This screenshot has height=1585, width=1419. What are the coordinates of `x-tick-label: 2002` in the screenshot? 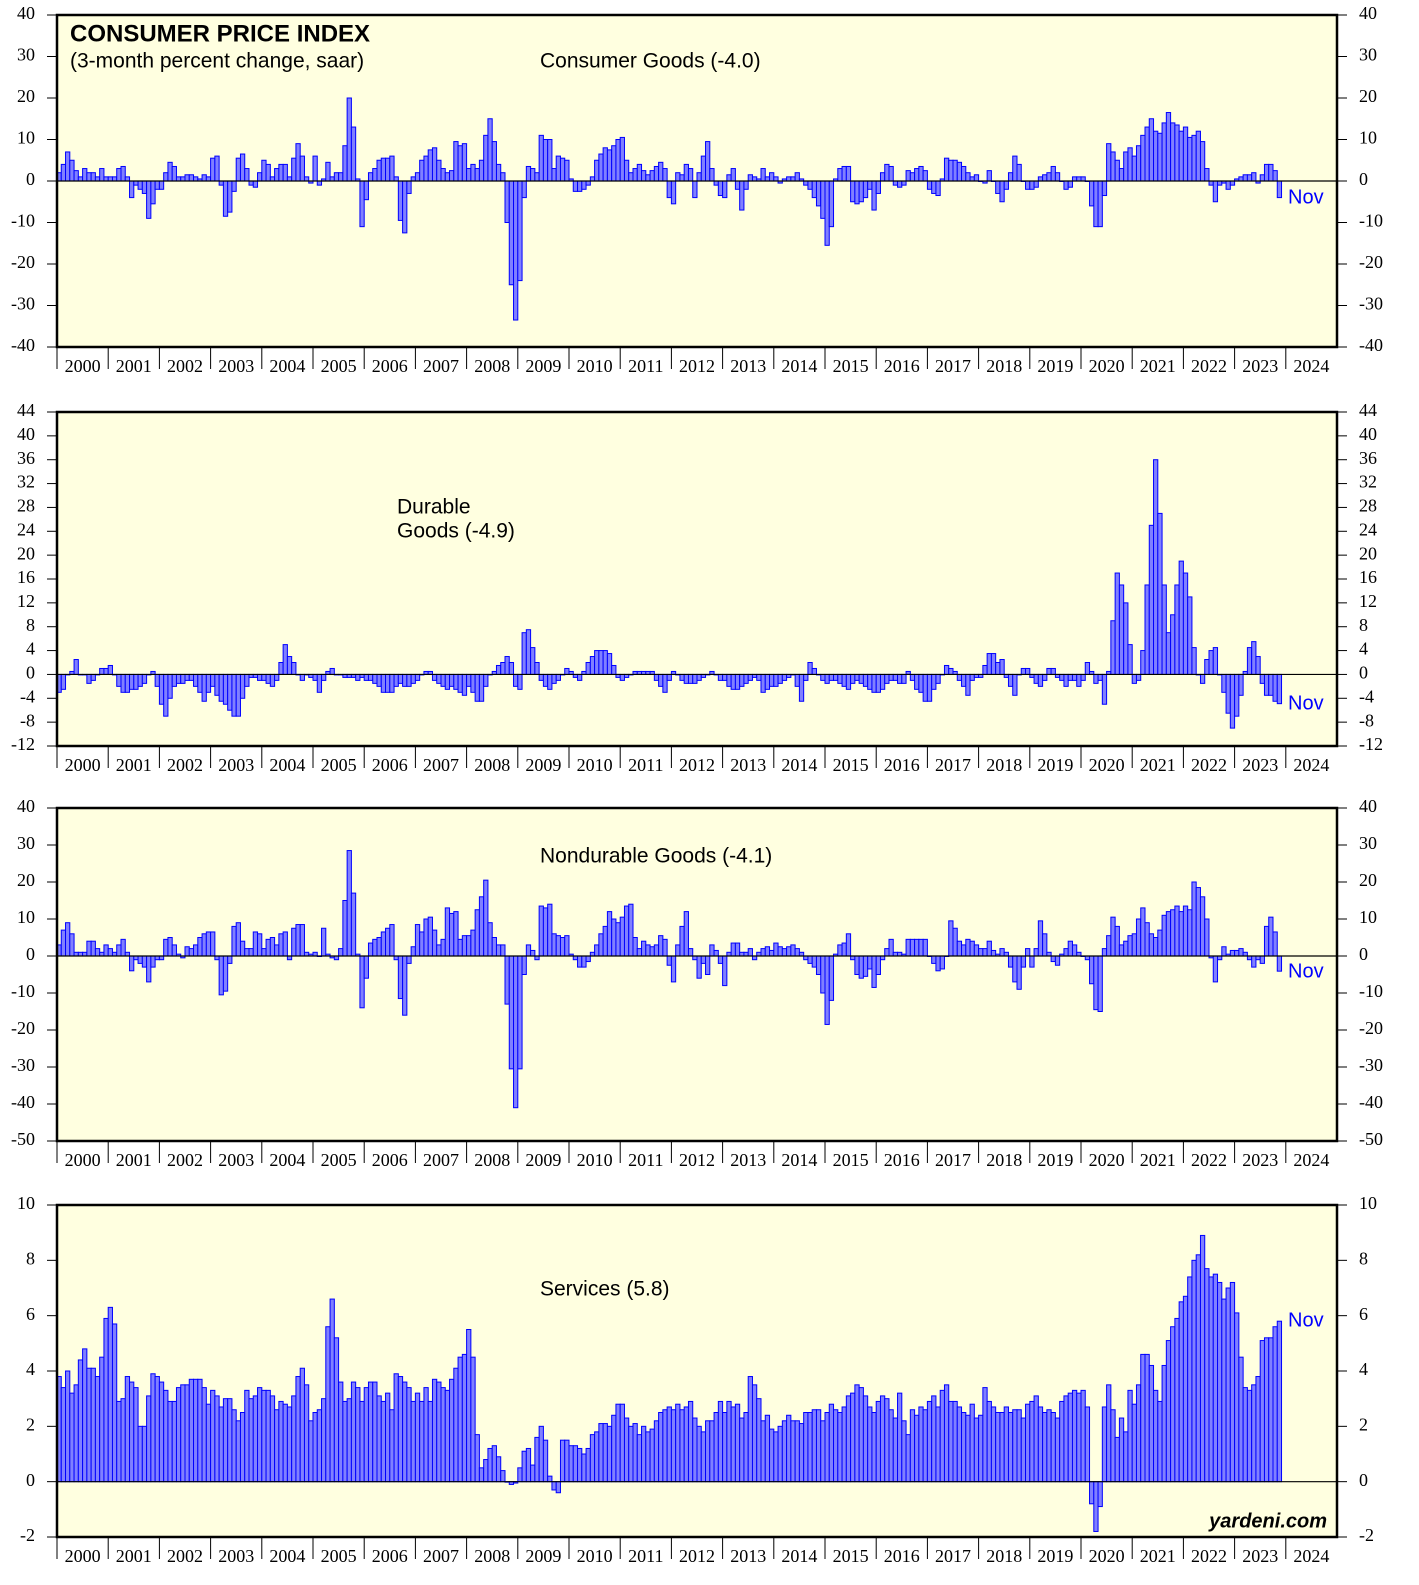 It's located at (185, 366).